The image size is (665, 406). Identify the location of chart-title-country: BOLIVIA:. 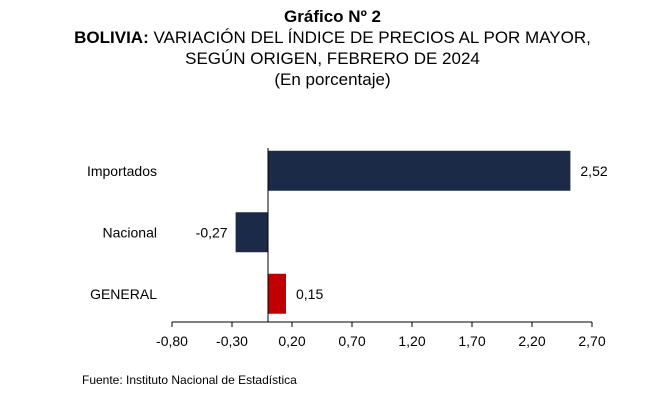
(111, 37).